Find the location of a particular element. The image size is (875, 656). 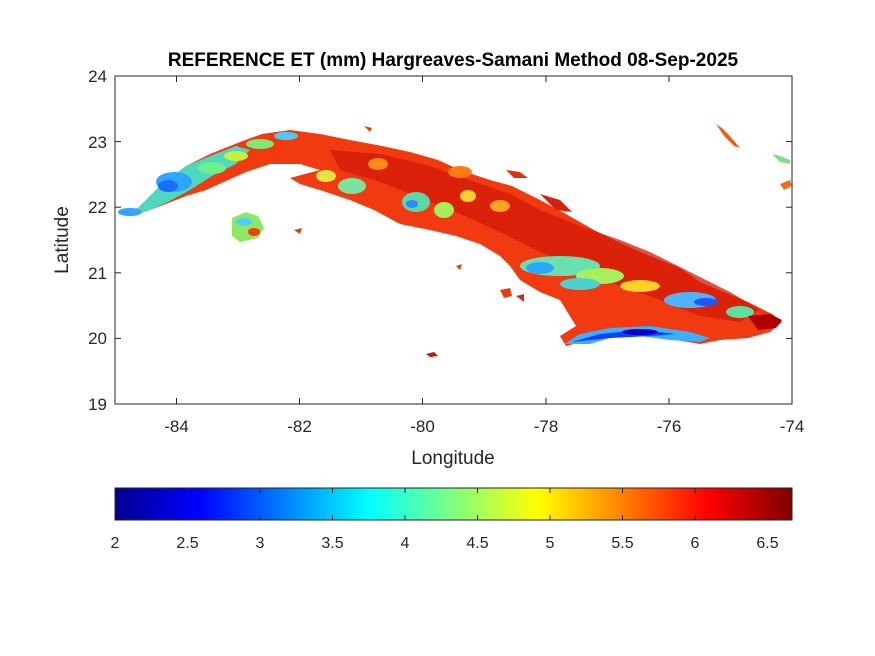

colorbar-tick-label: 4 is located at coordinates (405, 543).